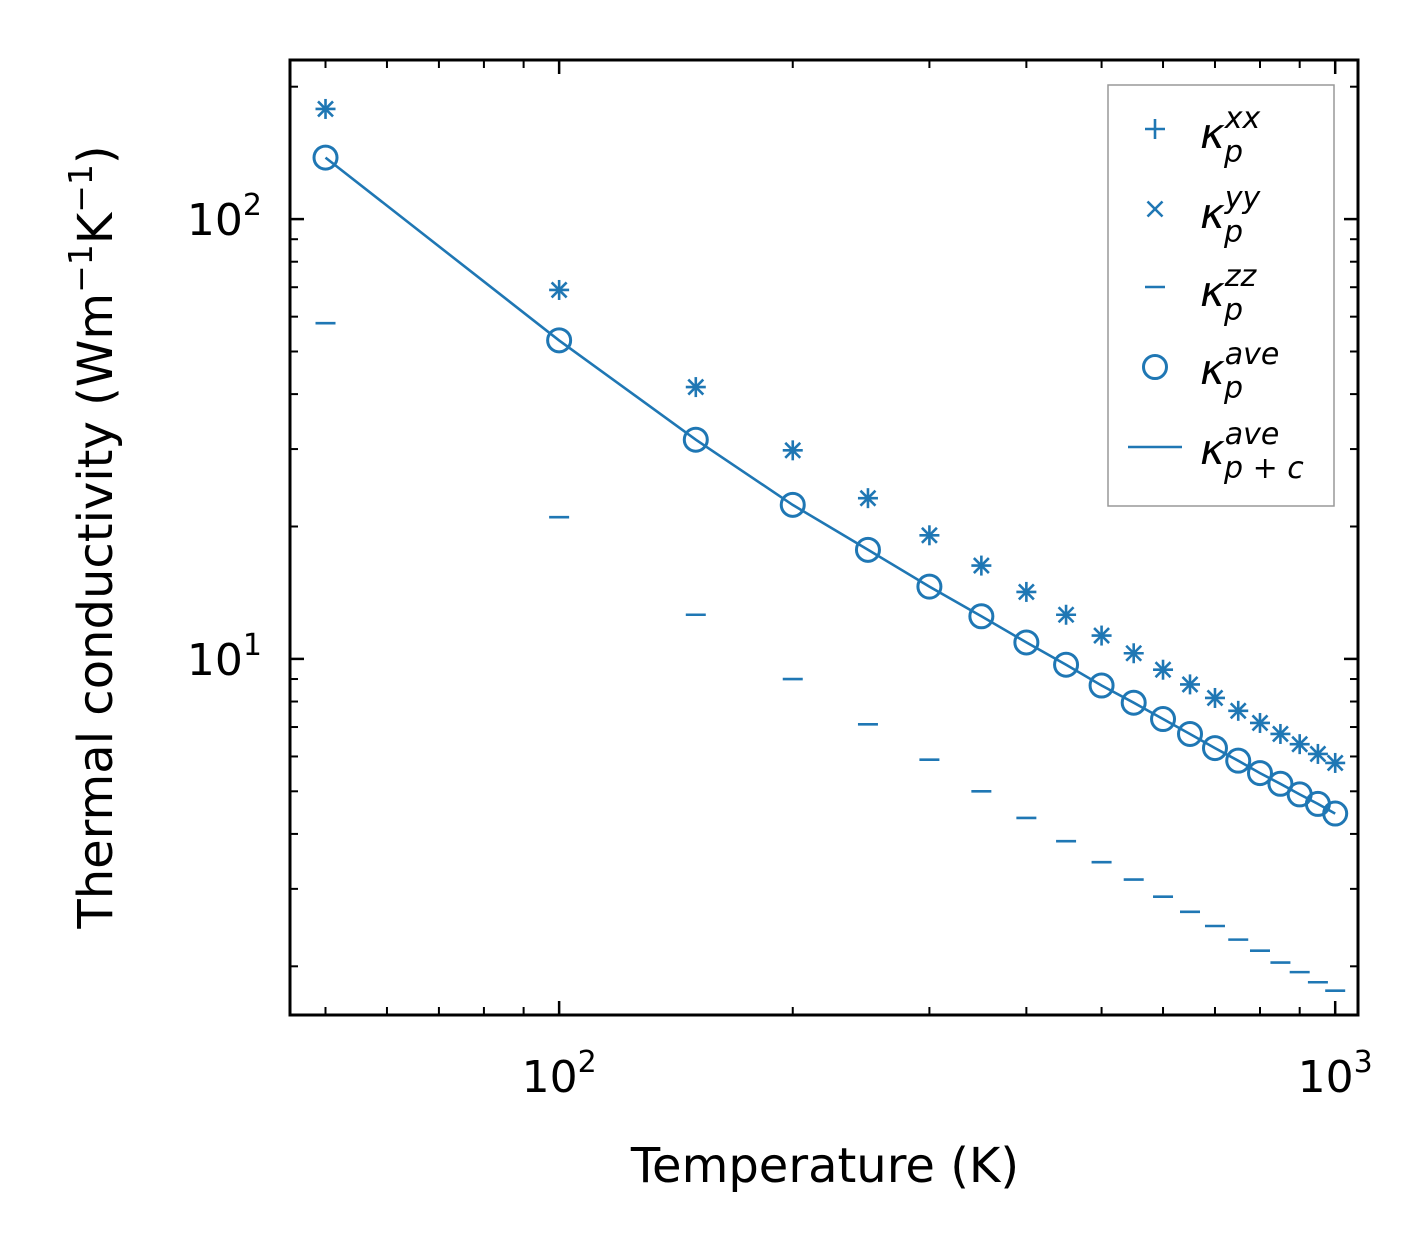 Image resolution: width=1420 pixels, height=1254 pixels. Describe the element at coordinates (1155, 129) in the screenshot. I see `legend-marker-kxx` at that location.